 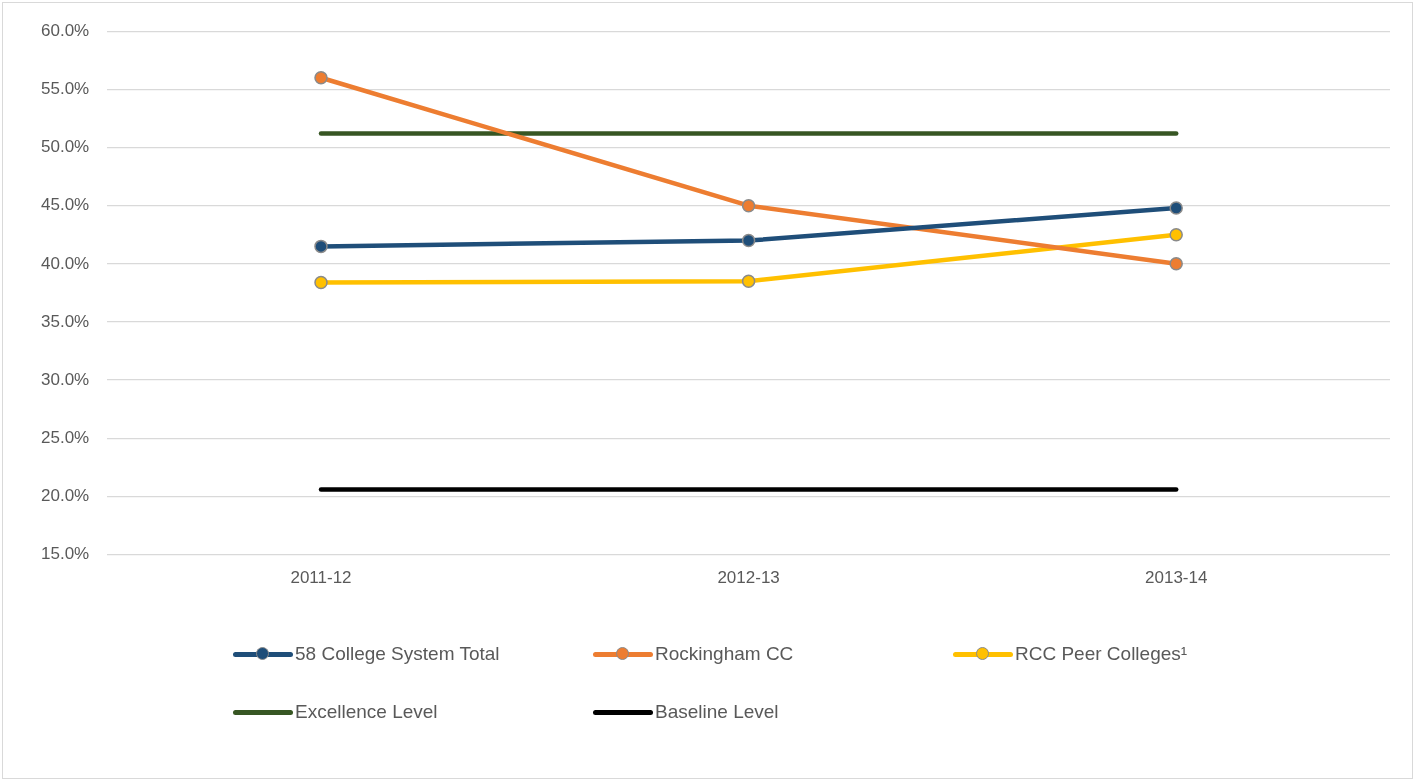 What do you see at coordinates (65, 263) in the screenshot?
I see `y-tick-label: 40.0%` at bounding box center [65, 263].